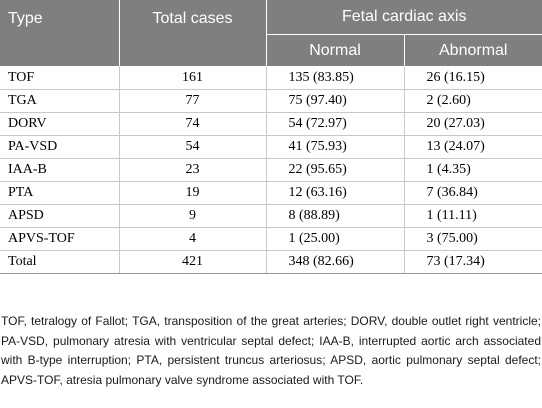 Image resolution: width=542 pixels, height=408 pixels. What do you see at coordinates (334, 50) in the screenshot?
I see `header-normal: Normal` at bounding box center [334, 50].